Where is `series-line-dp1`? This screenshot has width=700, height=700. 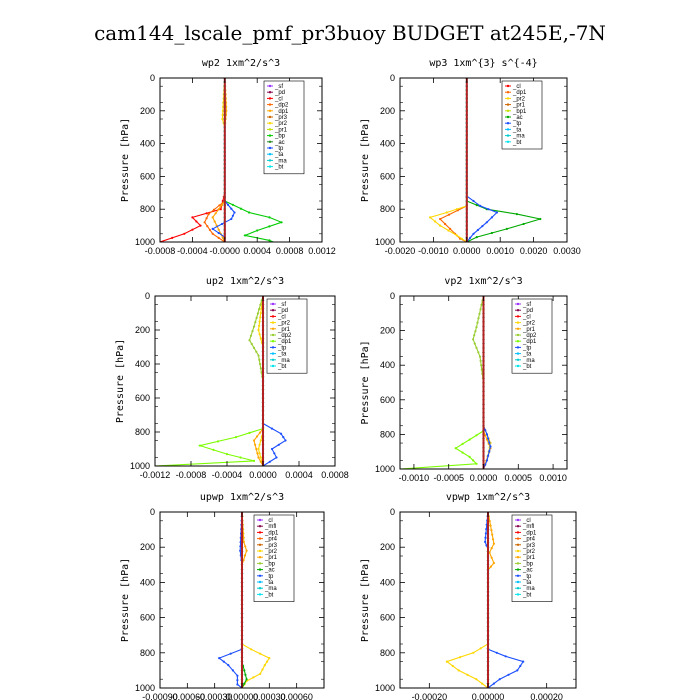
series-line-dp1 is located at coordinates (453, 160).